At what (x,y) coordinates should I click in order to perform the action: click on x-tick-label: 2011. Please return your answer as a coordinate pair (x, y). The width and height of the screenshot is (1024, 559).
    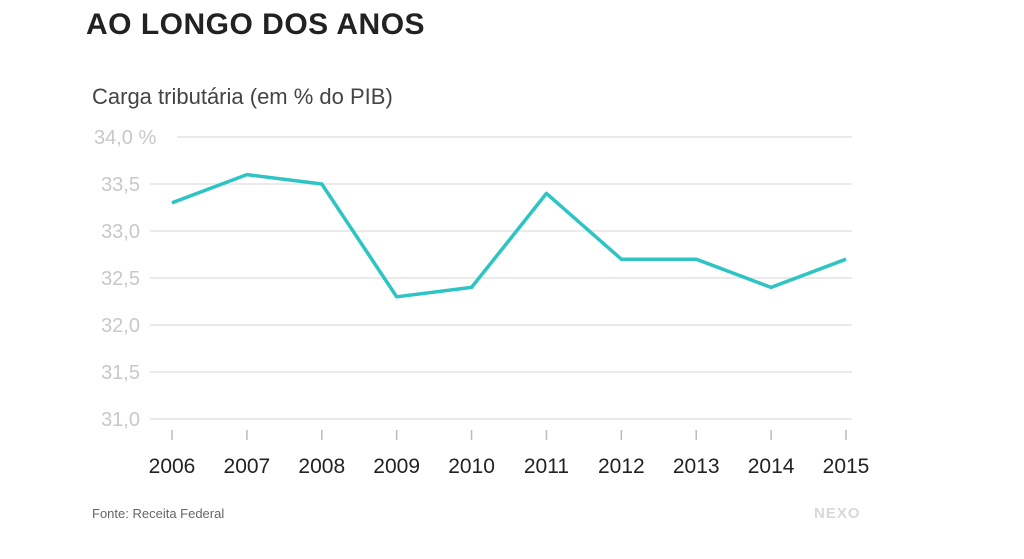
    Looking at the image, I should click on (546, 466).